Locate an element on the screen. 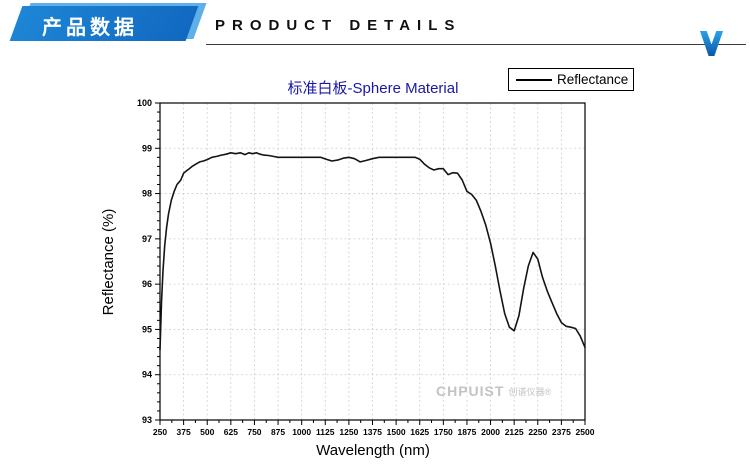 Image resolution: width=750 pixels, height=471 pixels. x-axis-label: Wavelength (nm) is located at coordinates (373, 450).